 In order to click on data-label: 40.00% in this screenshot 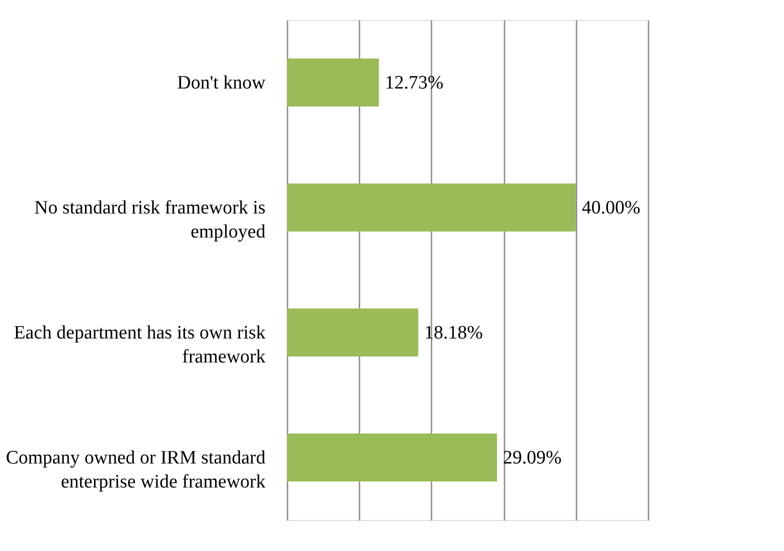, I will do `click(611, 208)`.